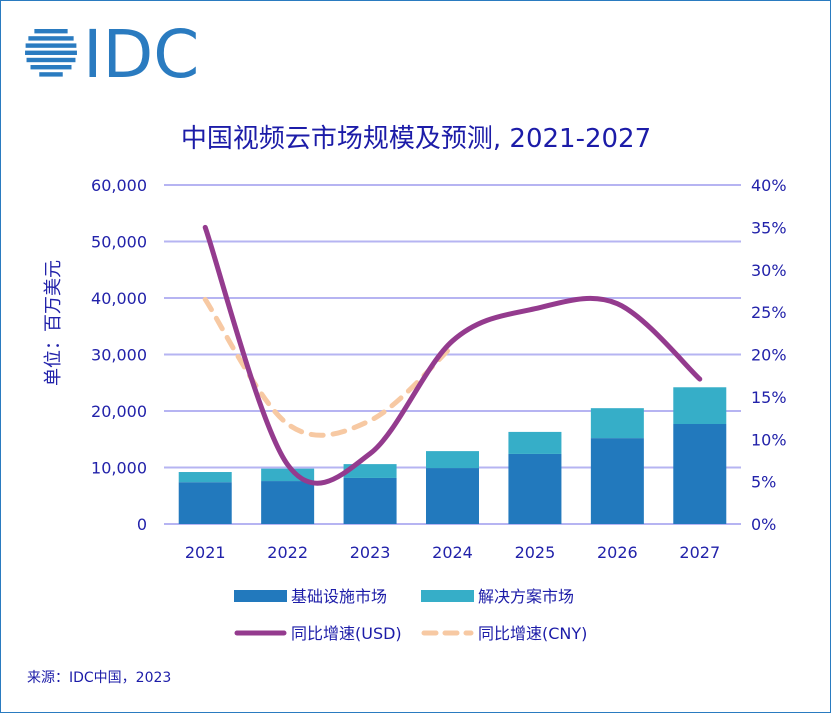  Describe the element at coordinates (769, 397) in the screenshot. I see `y2-tick-label: 15%` at that location.